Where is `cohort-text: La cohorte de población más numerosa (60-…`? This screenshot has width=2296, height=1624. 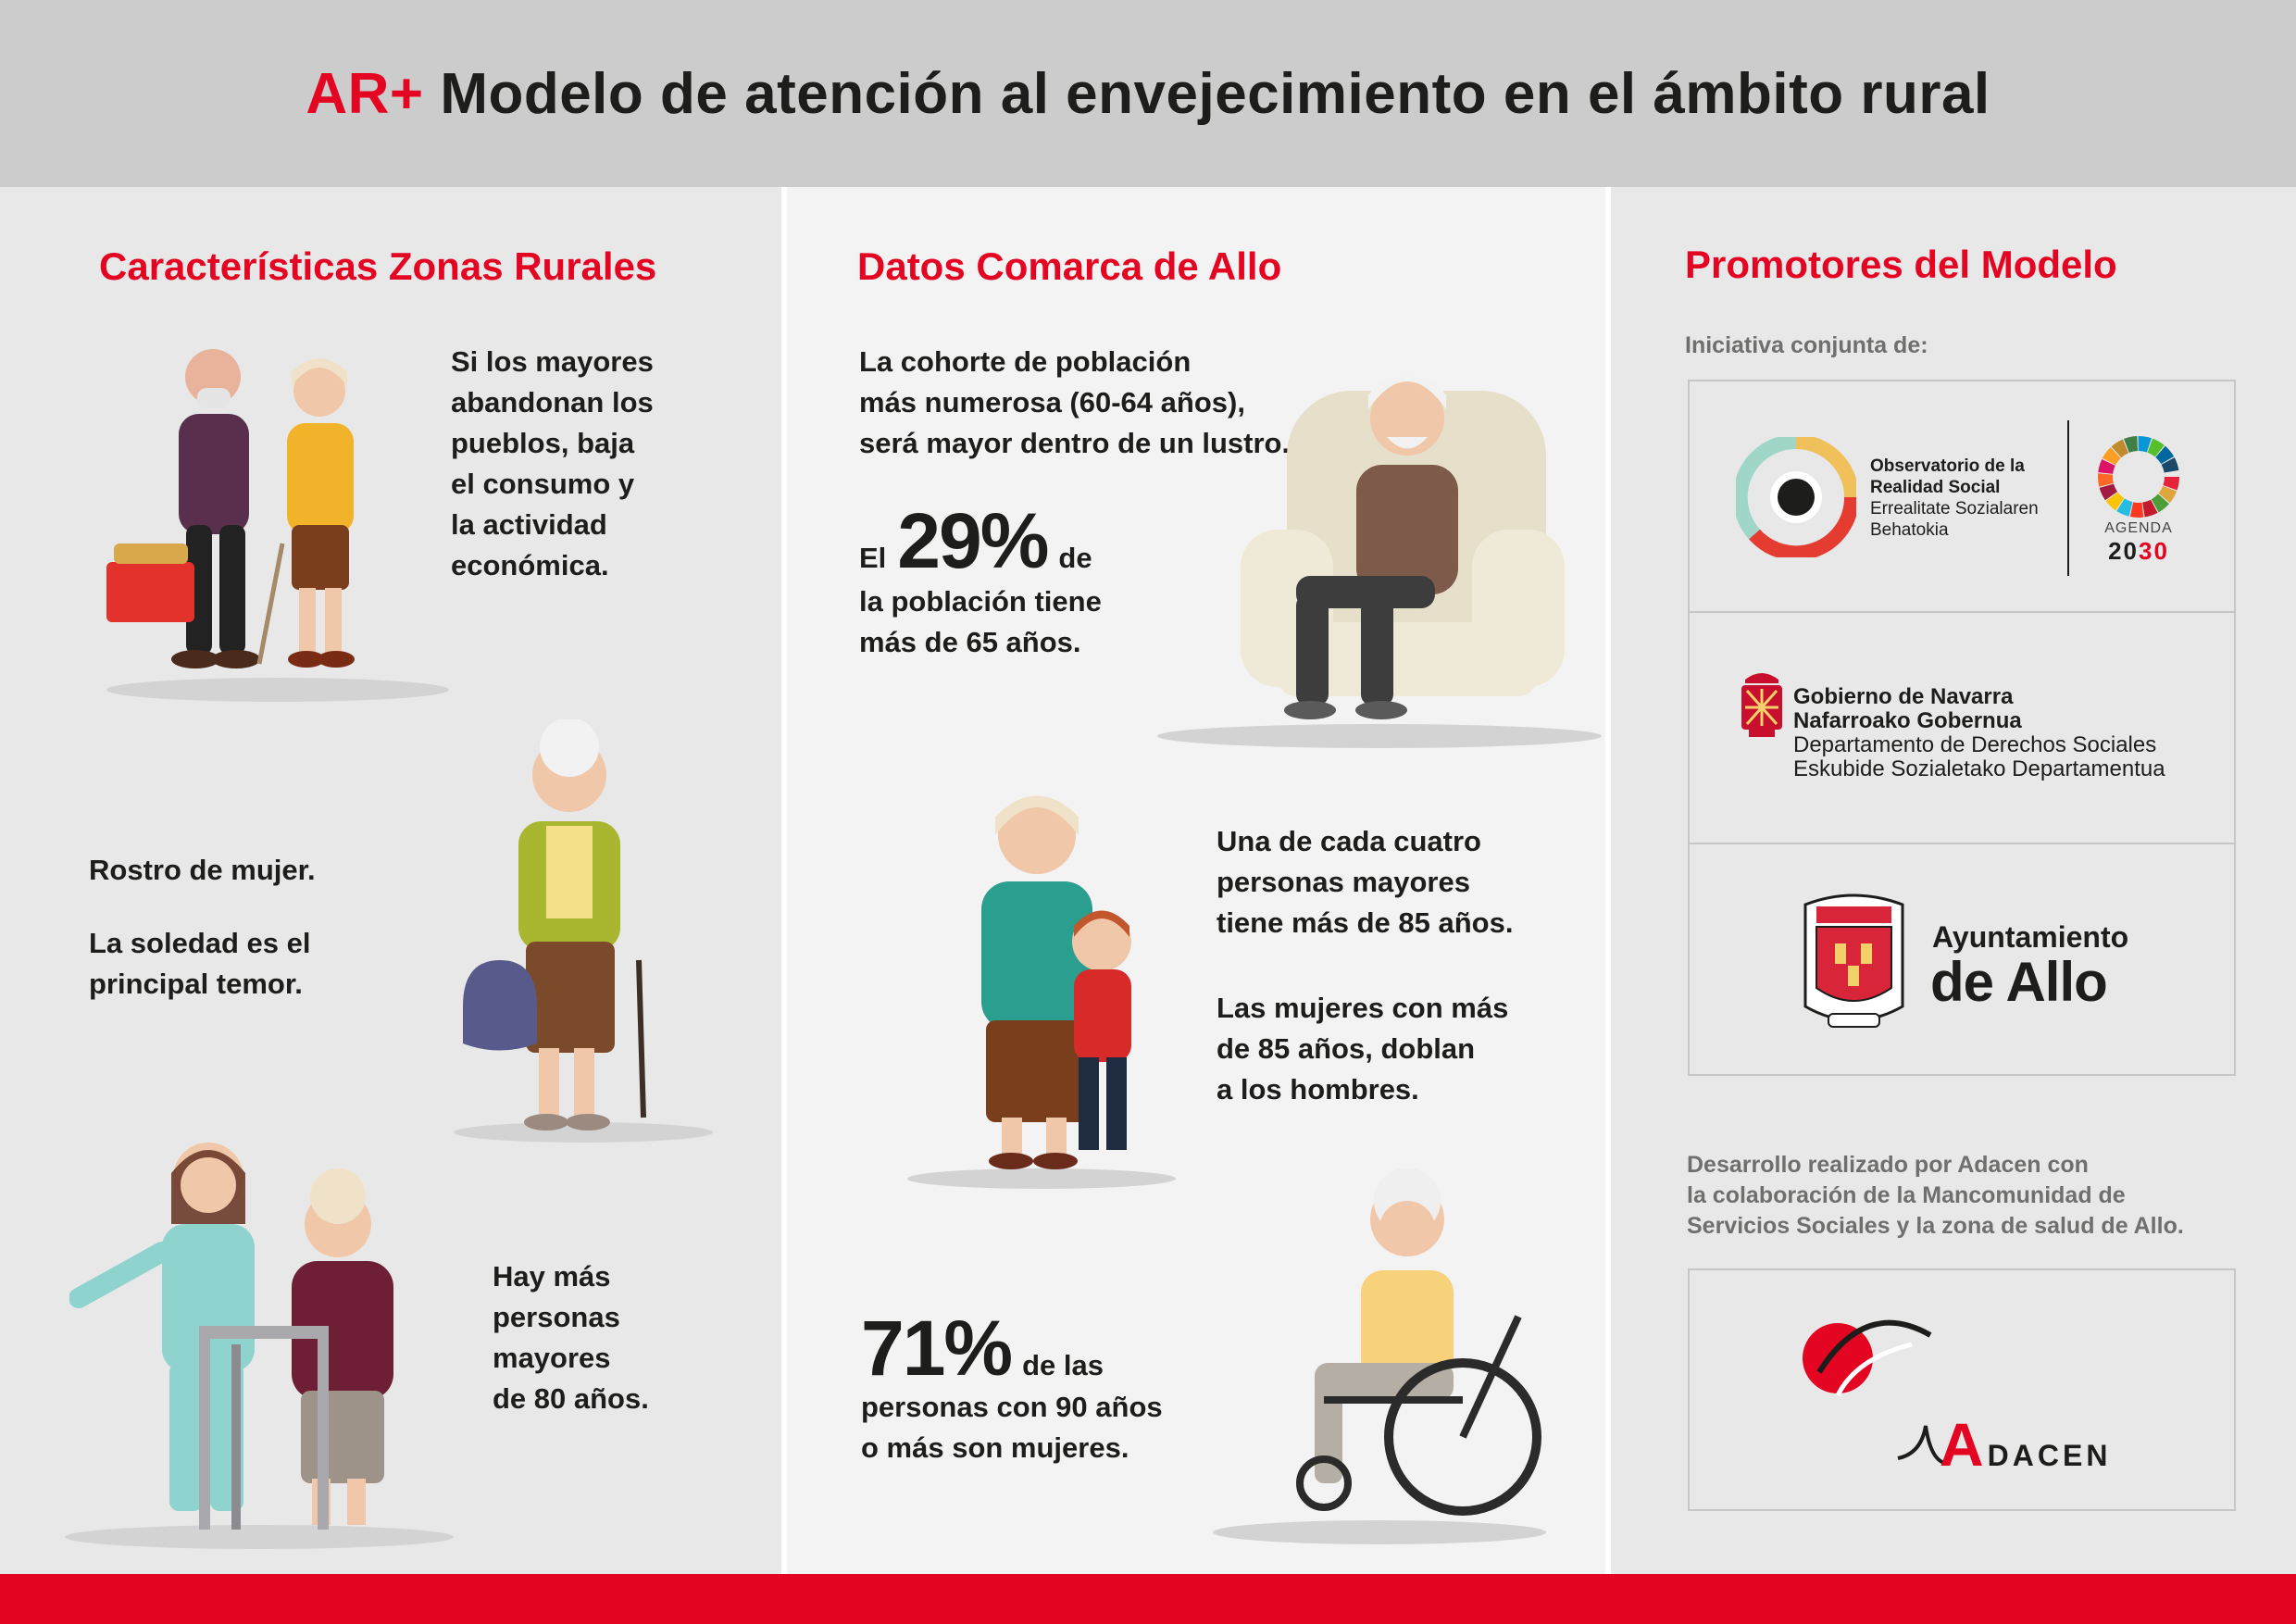 cohort-text: La cohorte de población más numerosa (60-… is located at coordinates (1075, 402).